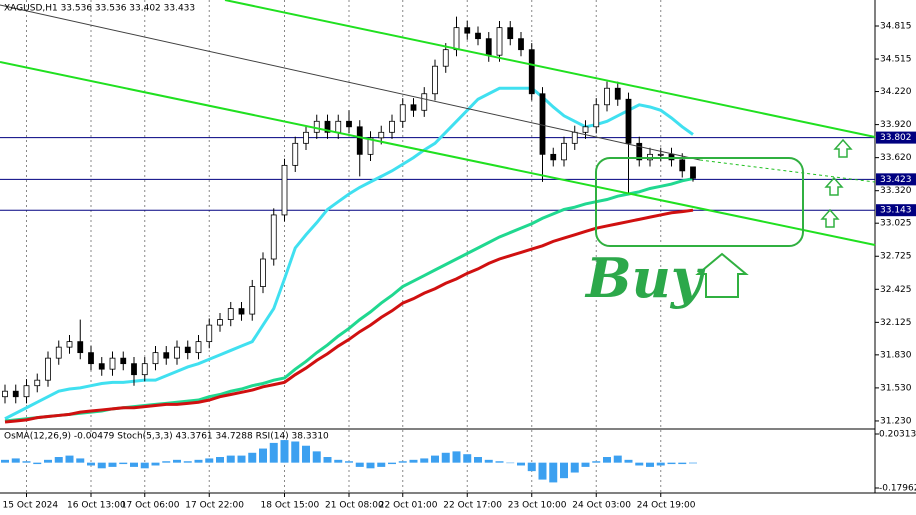  I want to click on level-label-box, so click(896, 137).